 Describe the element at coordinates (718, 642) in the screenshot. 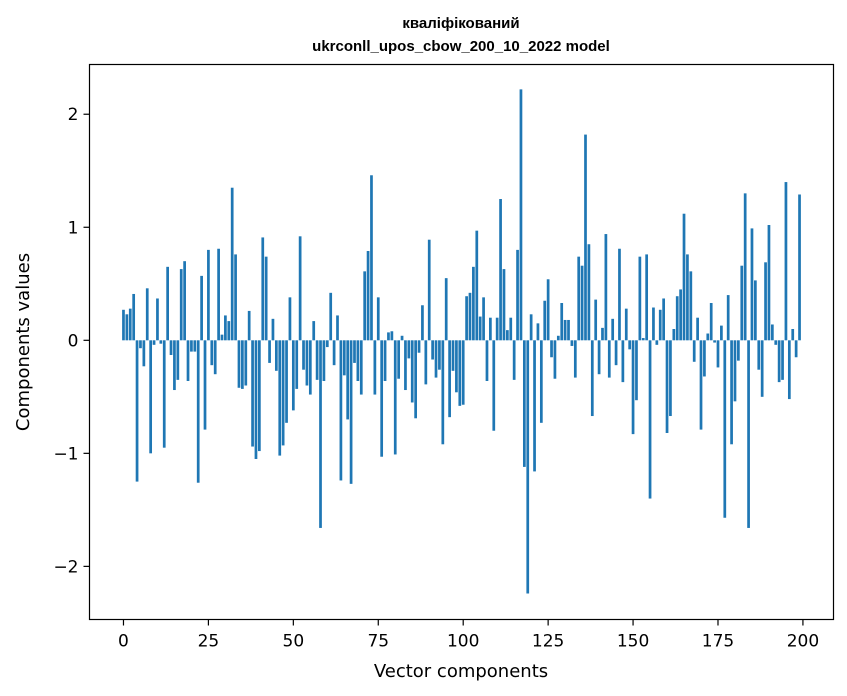

I see `x-tick-label: 175` at that location.